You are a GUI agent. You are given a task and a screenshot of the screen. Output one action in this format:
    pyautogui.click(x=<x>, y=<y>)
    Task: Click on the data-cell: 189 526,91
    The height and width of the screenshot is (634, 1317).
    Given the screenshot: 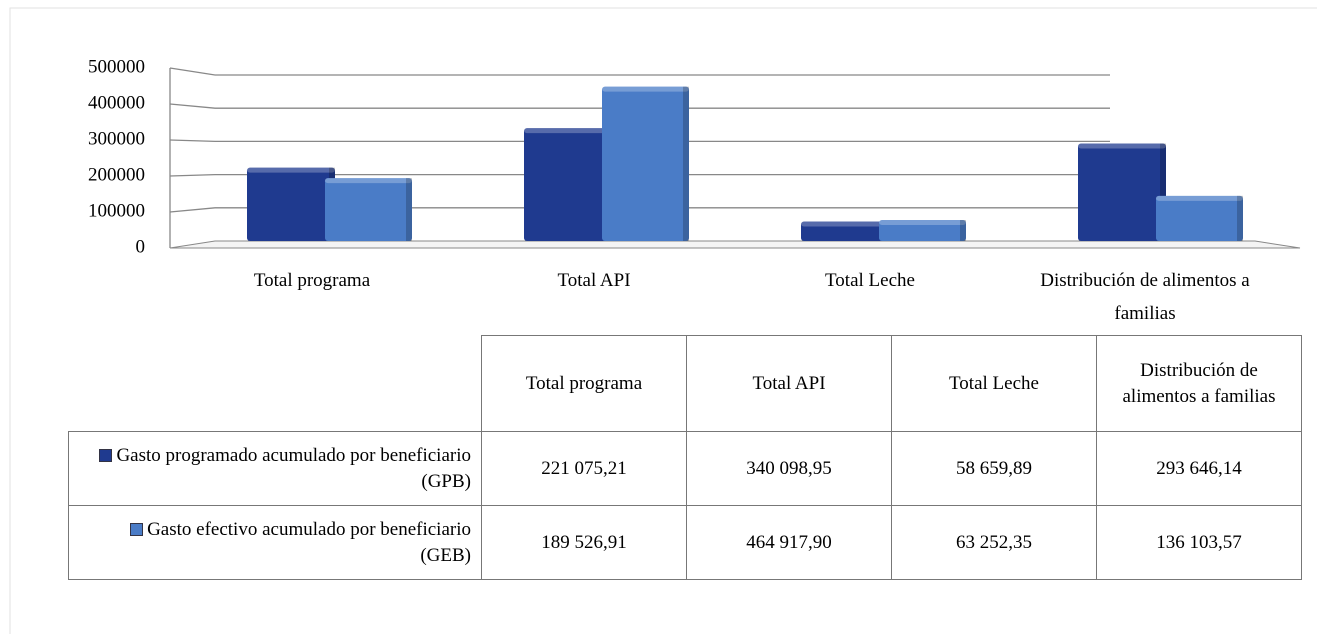 What is the action you would take?
    pyautogui.click(x=584, y=542)
    